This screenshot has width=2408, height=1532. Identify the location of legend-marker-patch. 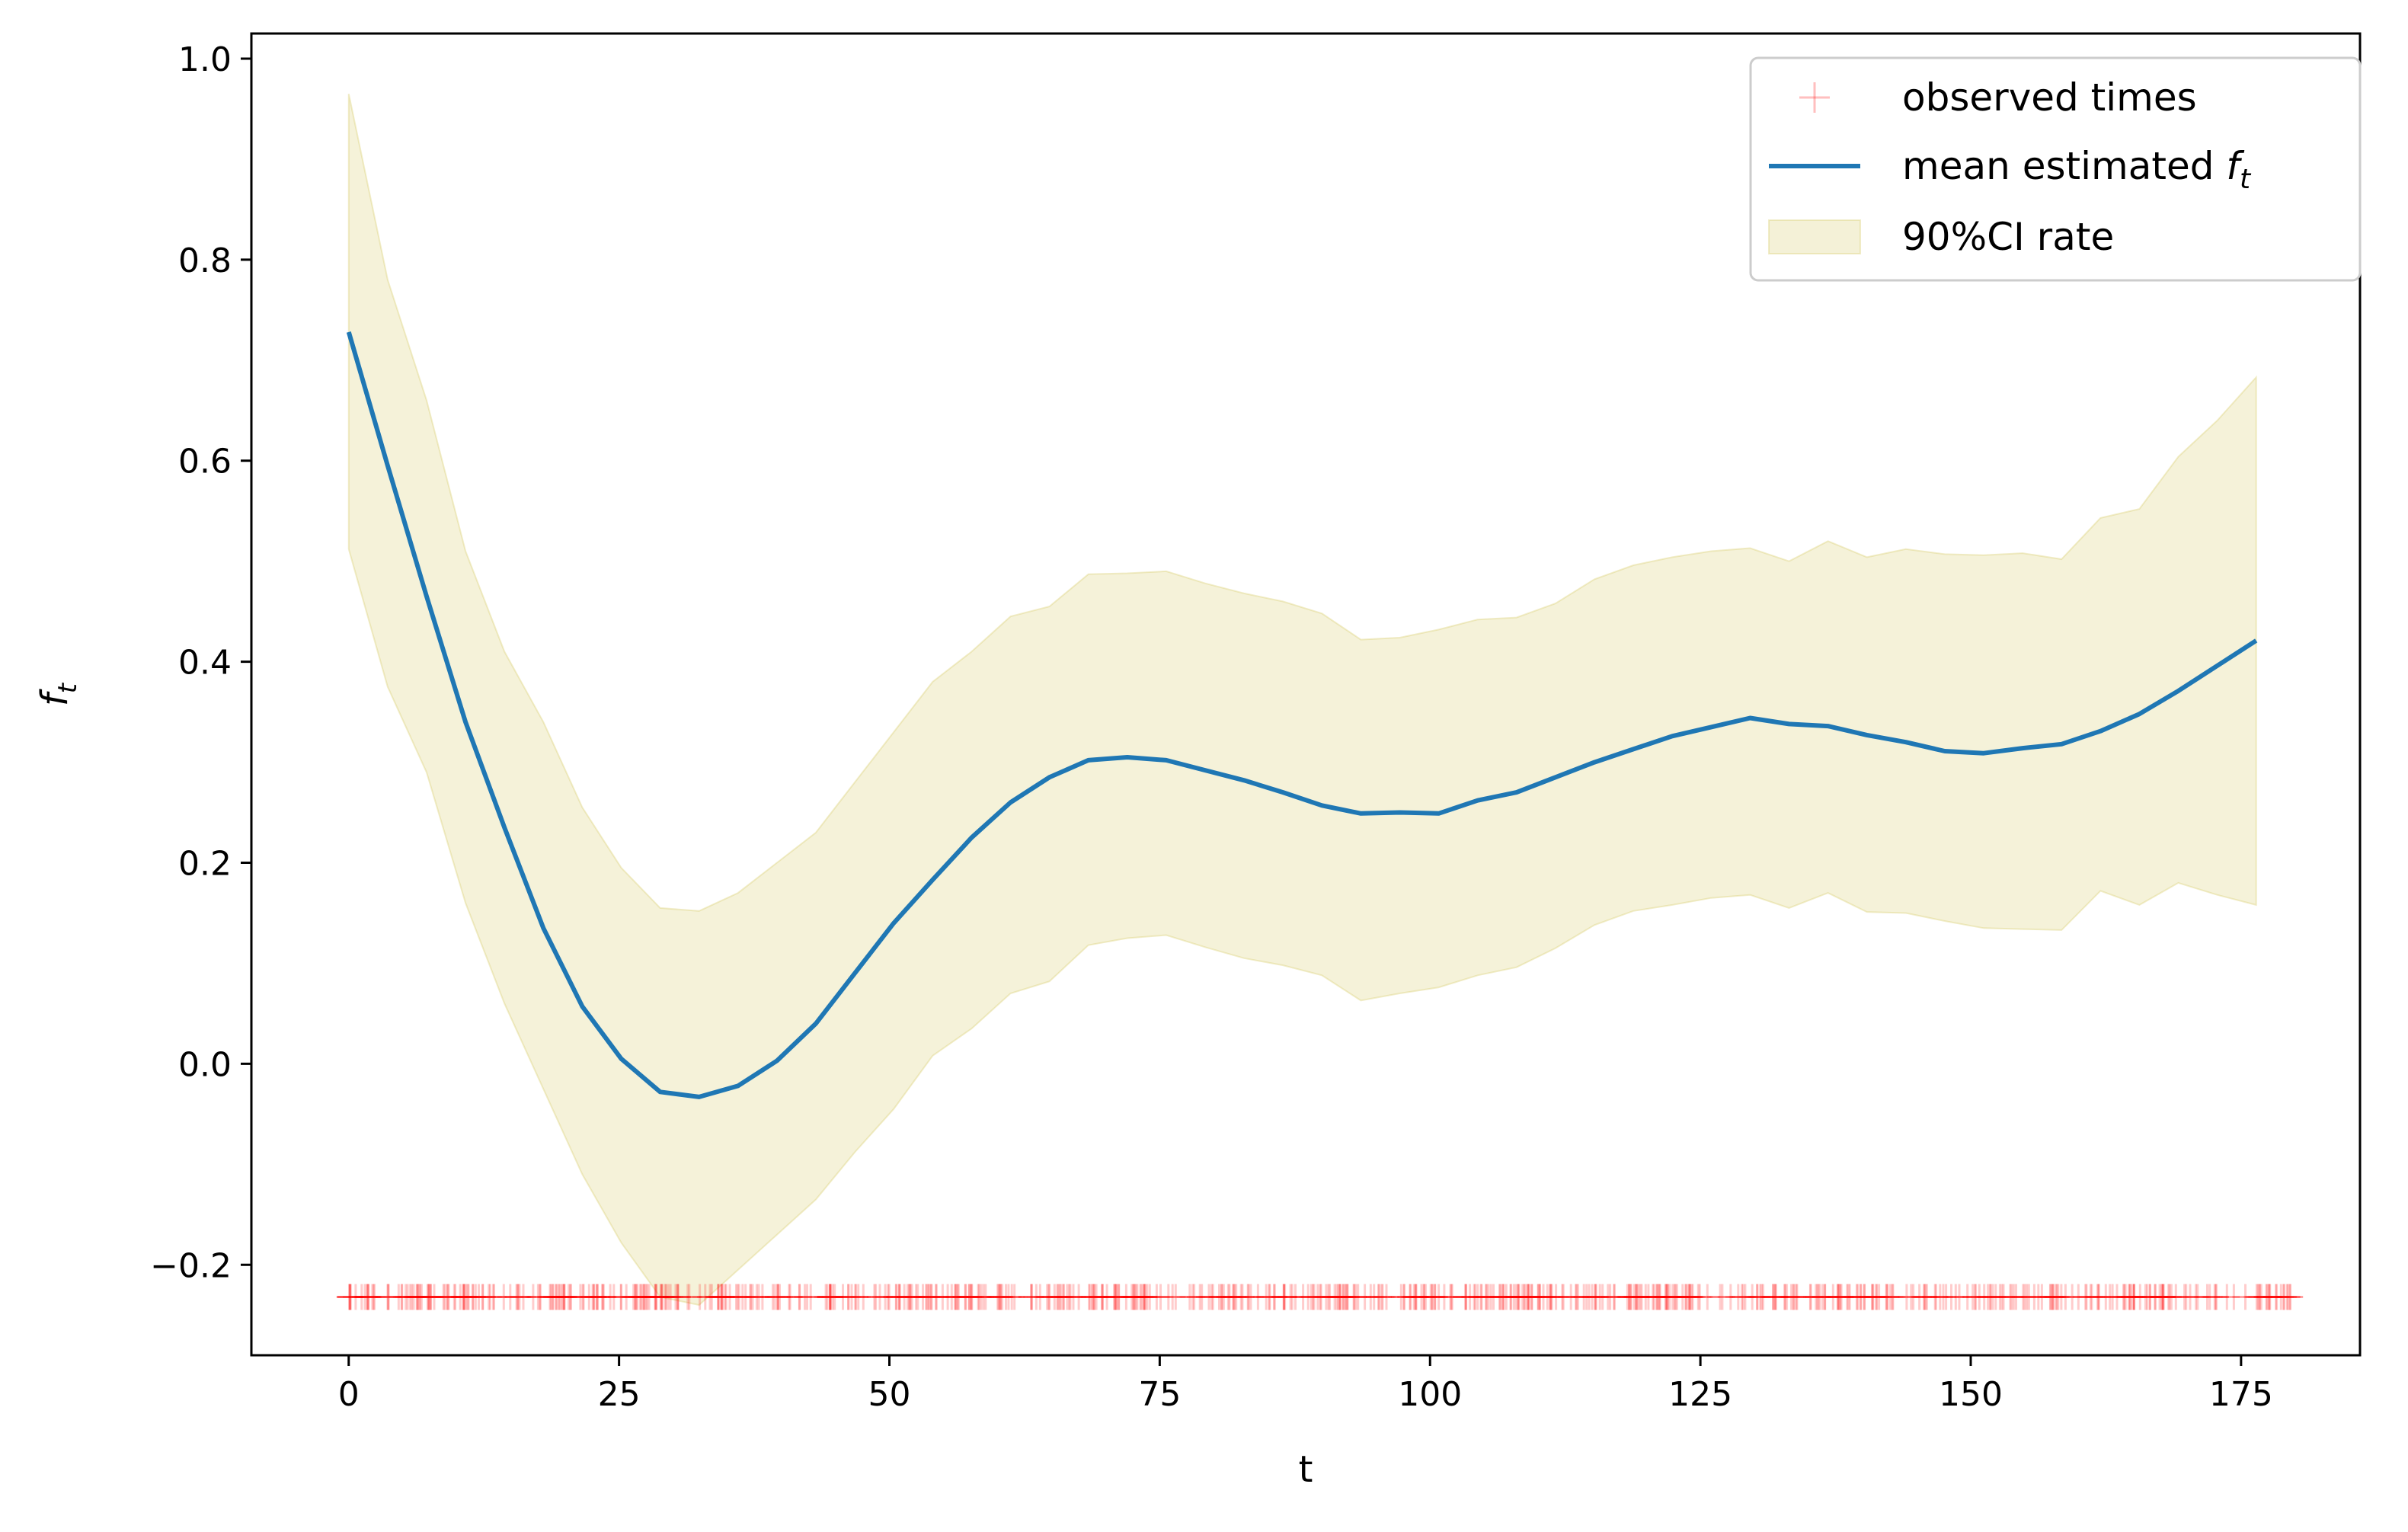
(1814, 237).